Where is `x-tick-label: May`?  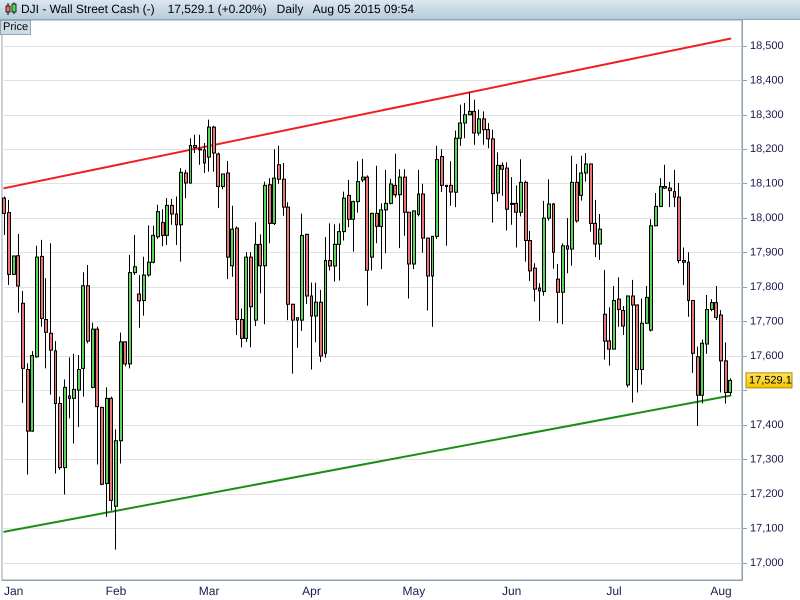
x-tick-label: May is located at coordinates (414, 591).